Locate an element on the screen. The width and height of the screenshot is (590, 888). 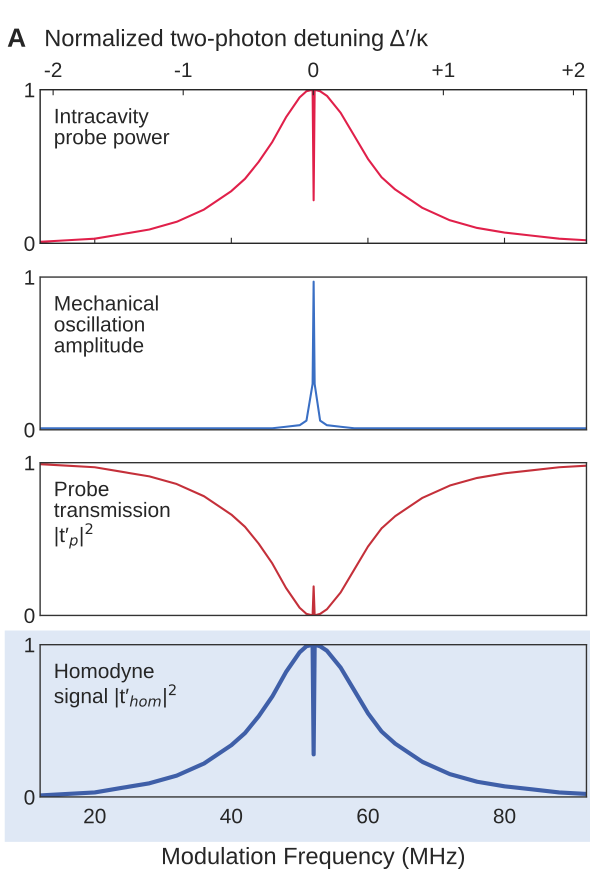
annotation: Homodyne signal |t′$_{hom}$|$^{2}$ is located at coordinates (115, 685).